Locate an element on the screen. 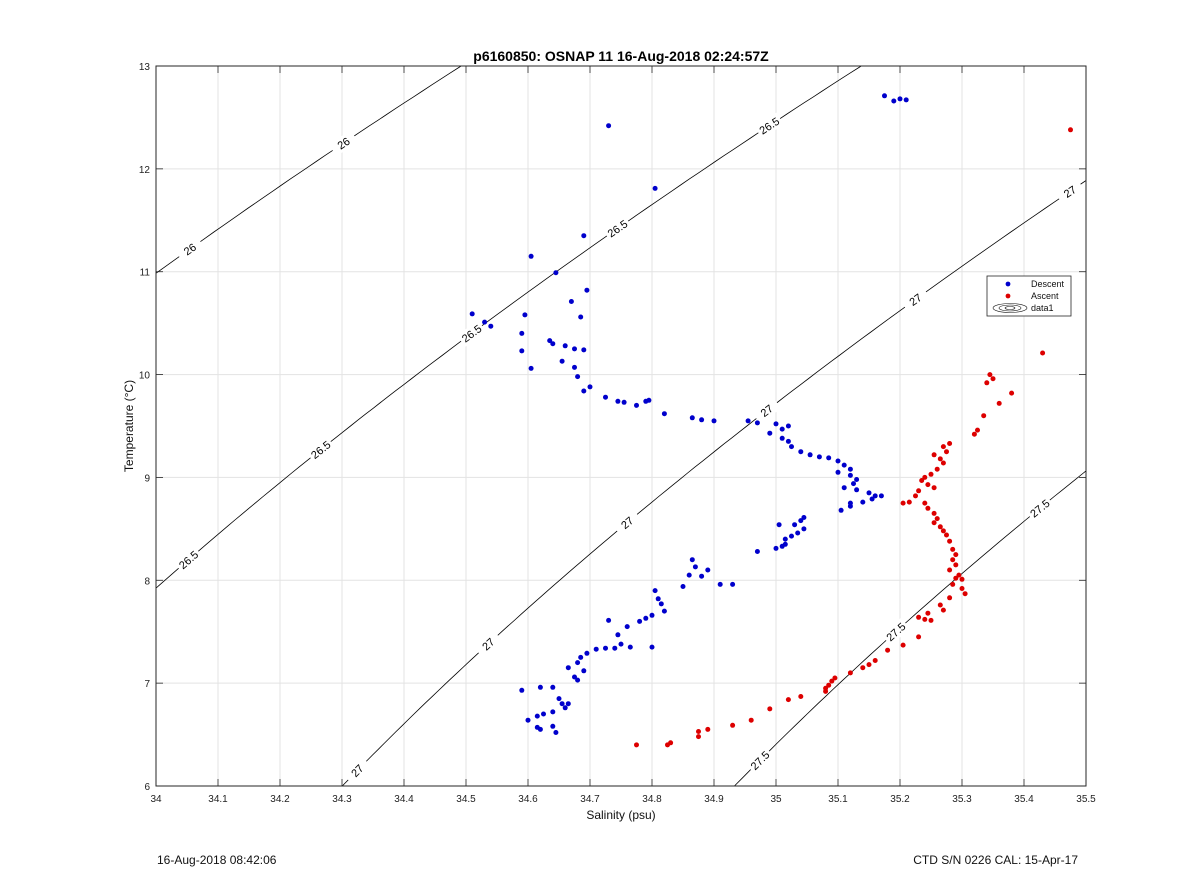 The image size is (1200, 885). x-tick-label: 34.6 is located at coordinates (528, 799).